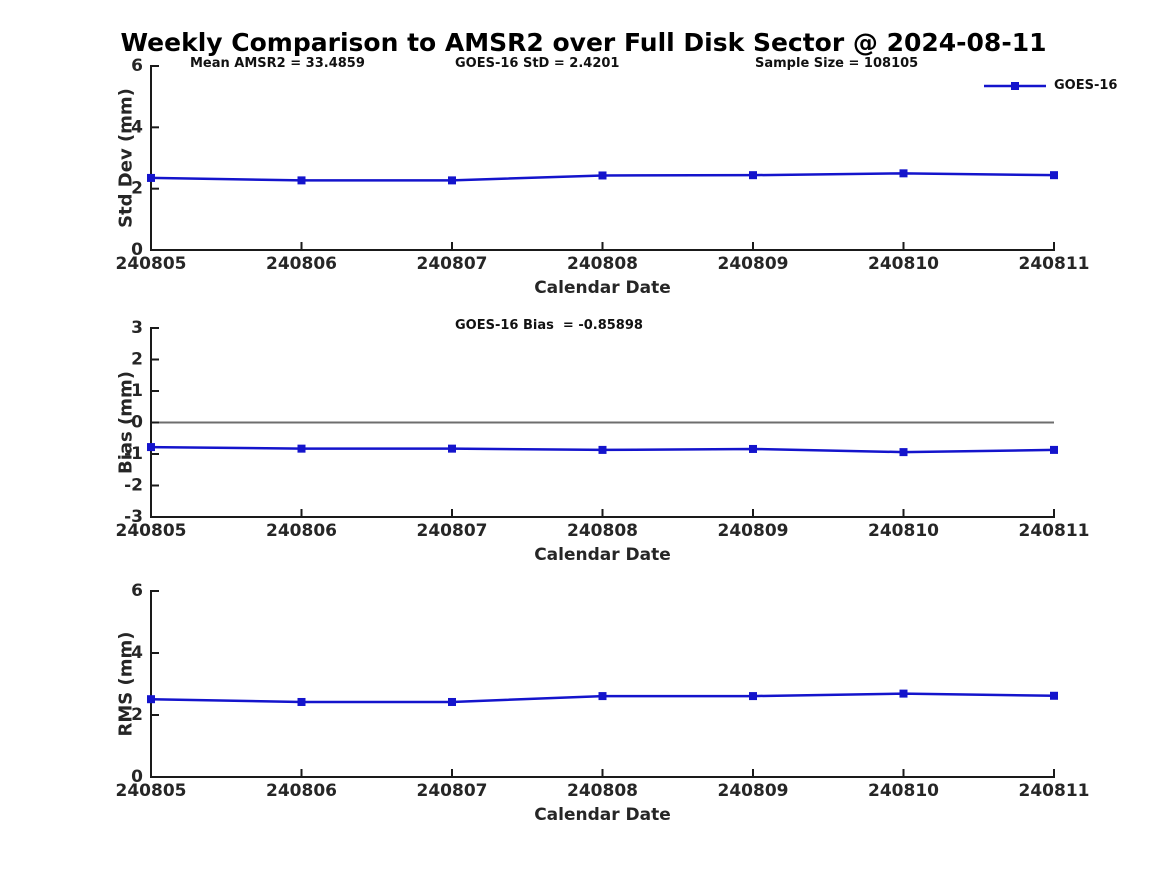  What do you see at coordinates (537, 63) in the screenshot?
I see `stat-goes16-std: GOES-16 StD = 2.4201` at bounding box center [537, 63].